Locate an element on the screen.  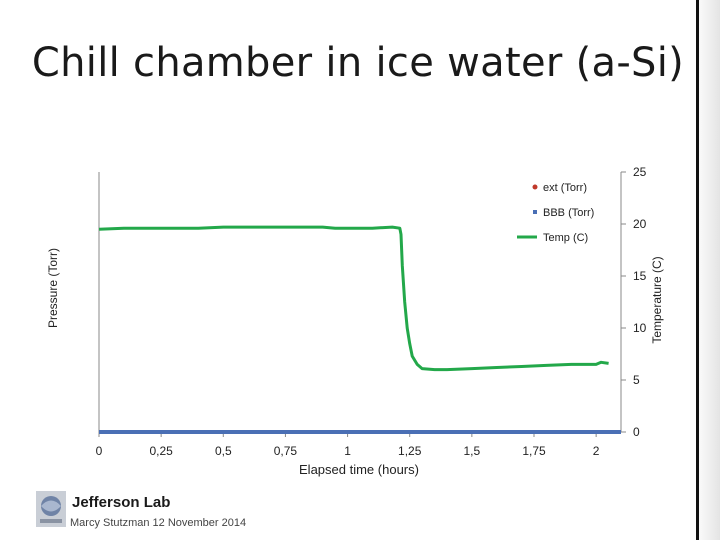
lab-name: Jefferson Lab is located at coordinates (121, 502).